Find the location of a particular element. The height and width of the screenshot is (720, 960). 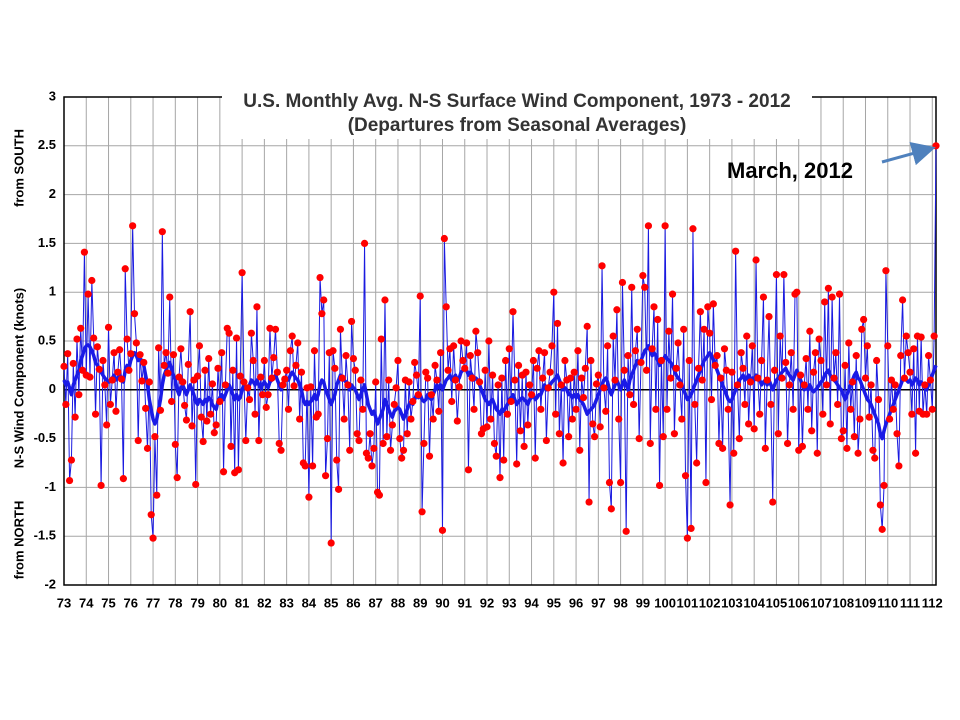

y-tick-label: 1.5 is located at coordinates (47, 242).